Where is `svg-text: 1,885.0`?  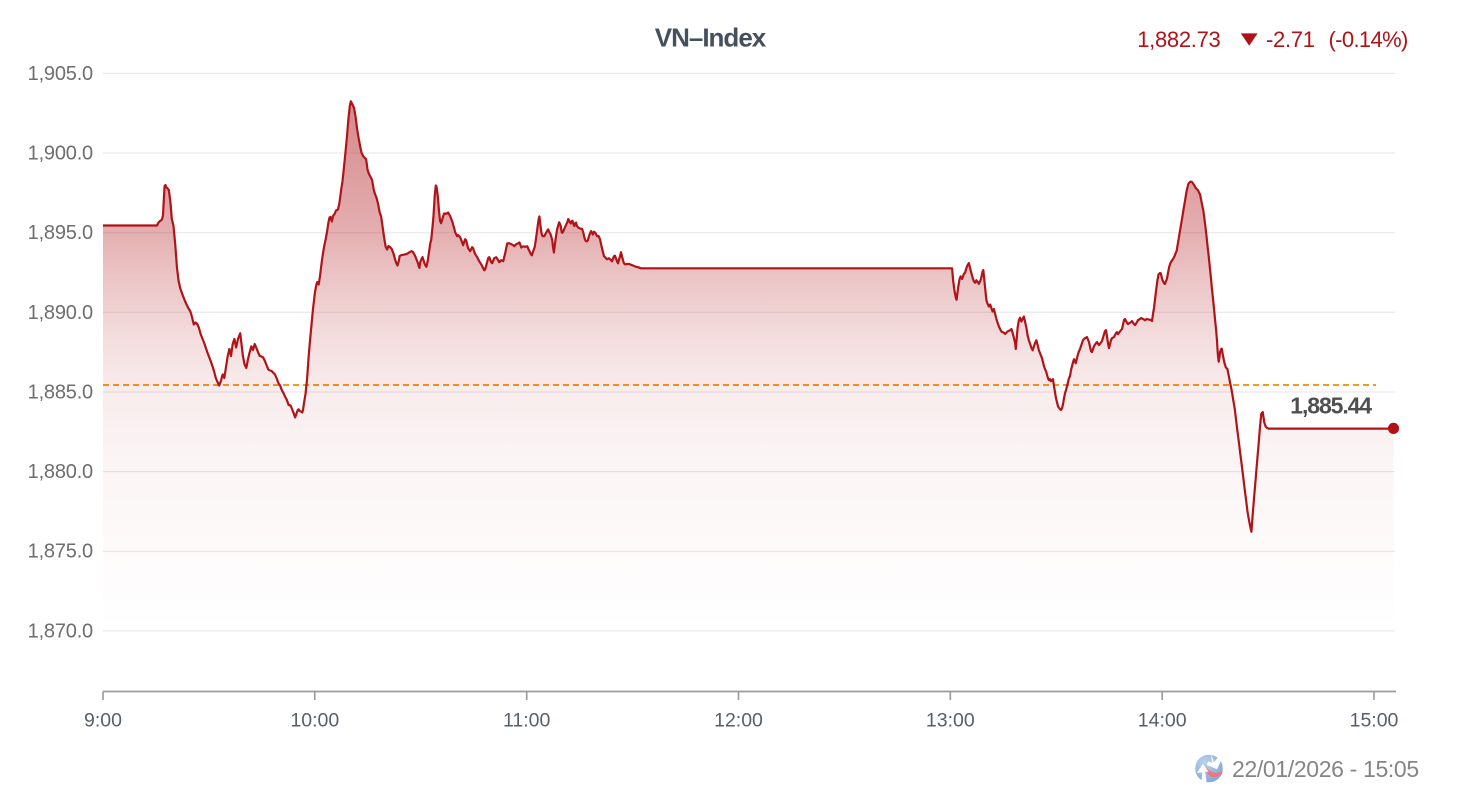 svg-text: 1,885.0 is located at coordinates (60, 393).